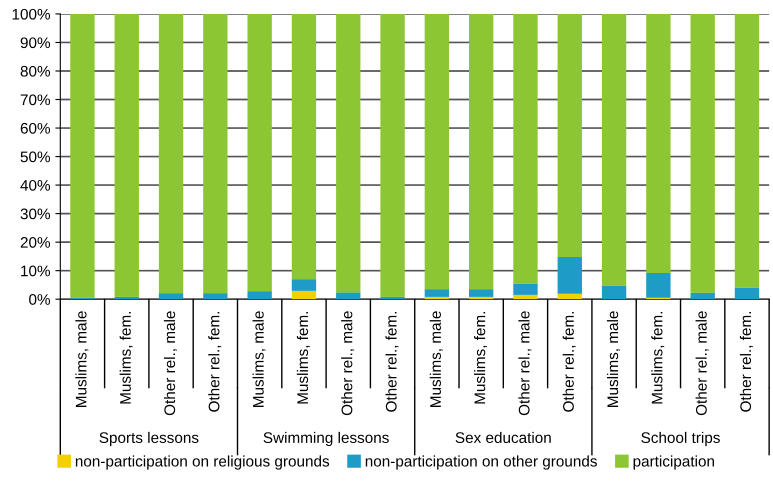  Describe the element at coordinates (148, 439) in the screenshot. I see `text: Sports lessons` at that location.